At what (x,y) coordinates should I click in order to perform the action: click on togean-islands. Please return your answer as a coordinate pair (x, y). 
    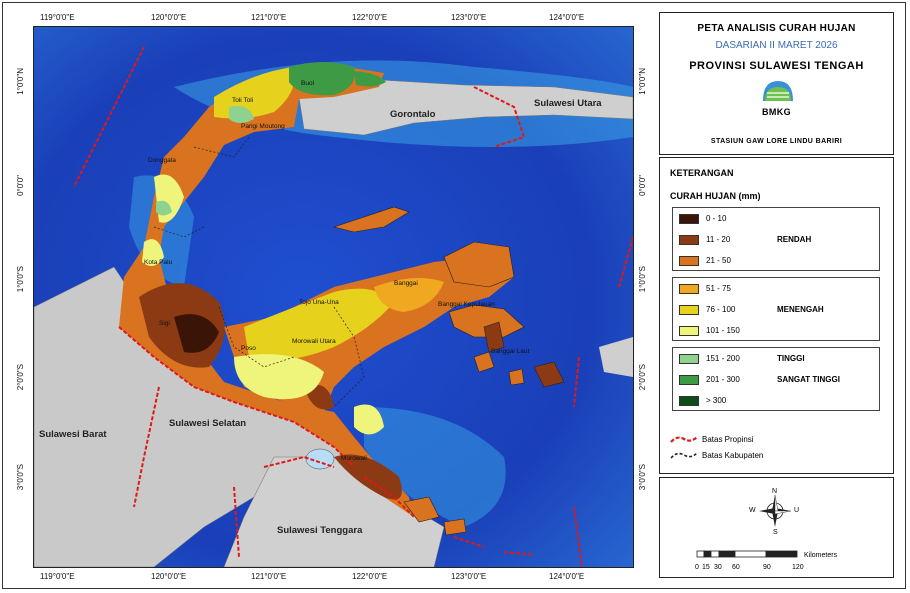
    Looking at the image, I should click on (371, 219).